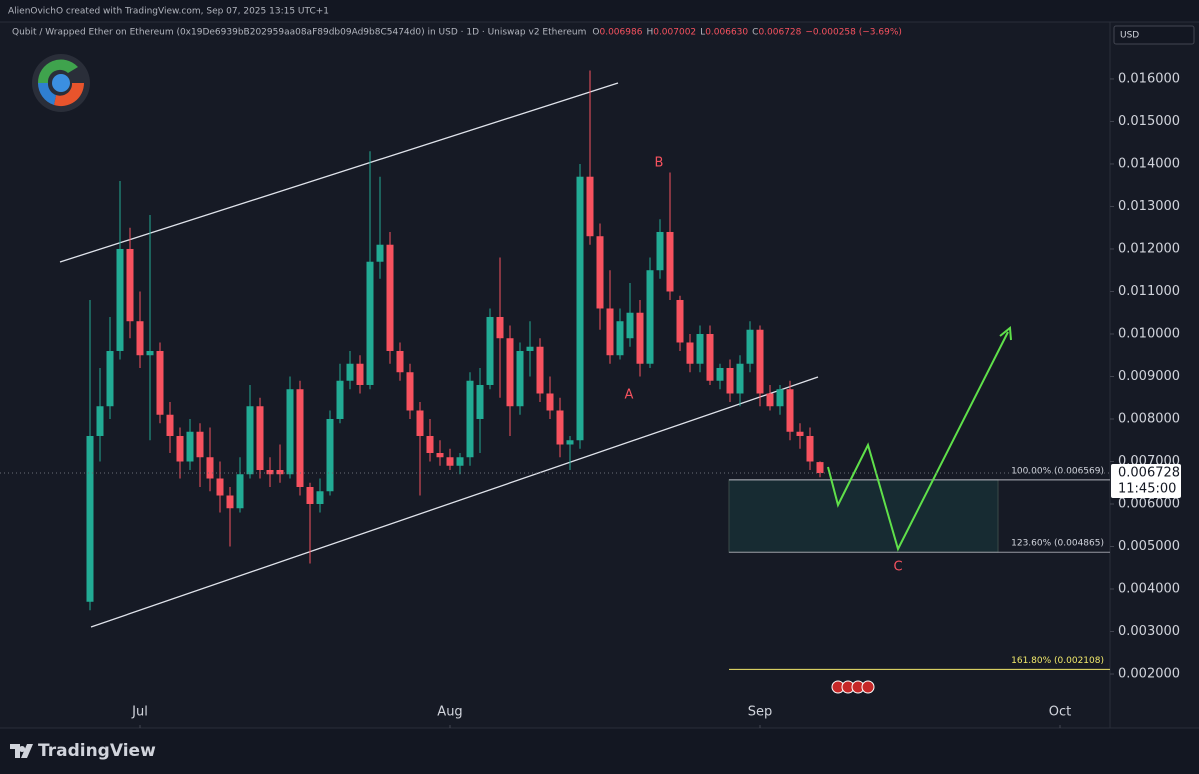 This screenshot has width=1199, height=774. Describe the element at coordinates (1149, 333) in the screenshot. I see `y-tick-label: 0.010000` at that location.